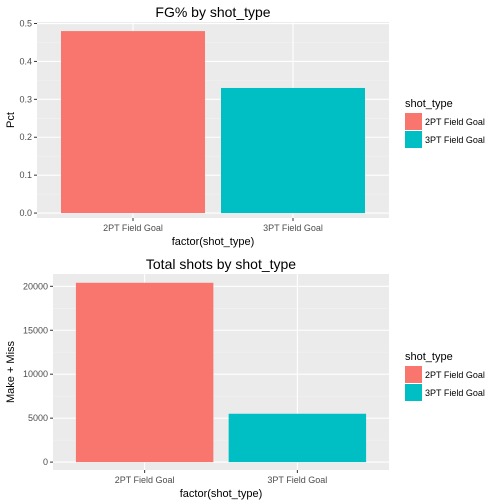 Image resolution: width=504 pixels, height=504 pixels. Describe the element at coordinates (212, 12) in the screenshot. I see `chart-title: FG% by shot_type` at that location.